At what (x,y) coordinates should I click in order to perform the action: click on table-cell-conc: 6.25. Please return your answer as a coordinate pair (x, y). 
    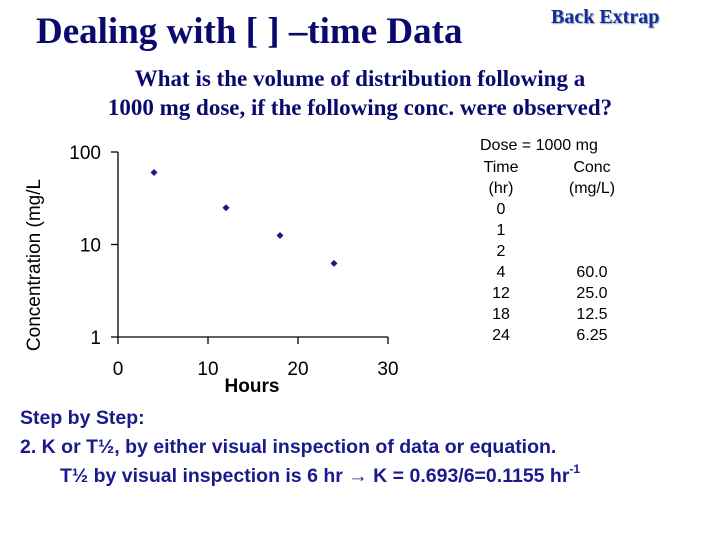
    Looking at the image, I should click on (592, 335).